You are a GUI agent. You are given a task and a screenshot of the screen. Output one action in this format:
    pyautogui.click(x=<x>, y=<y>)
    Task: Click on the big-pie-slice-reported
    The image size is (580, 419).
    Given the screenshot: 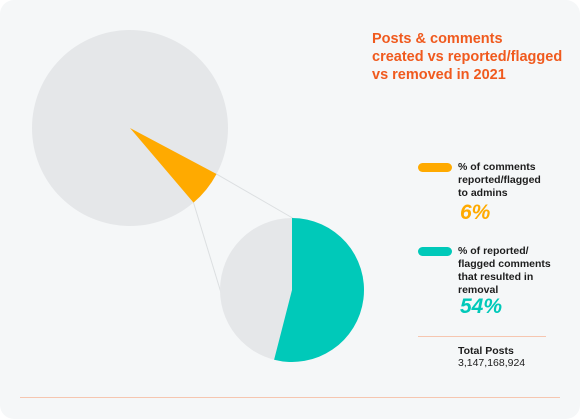 What is the action you would take?
    pyautogui.click(x=173, y=165)
    